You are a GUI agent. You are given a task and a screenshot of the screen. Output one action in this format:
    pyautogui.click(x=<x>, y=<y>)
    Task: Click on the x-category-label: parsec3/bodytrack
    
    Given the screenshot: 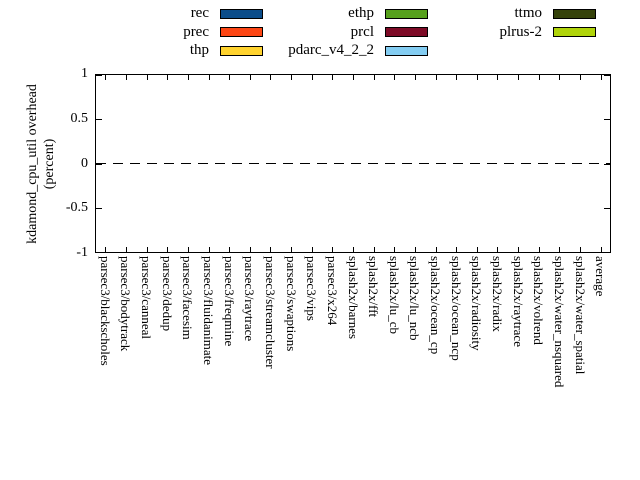 What is the action you would take?
    pyautogui.click(x=126, y=304)
    